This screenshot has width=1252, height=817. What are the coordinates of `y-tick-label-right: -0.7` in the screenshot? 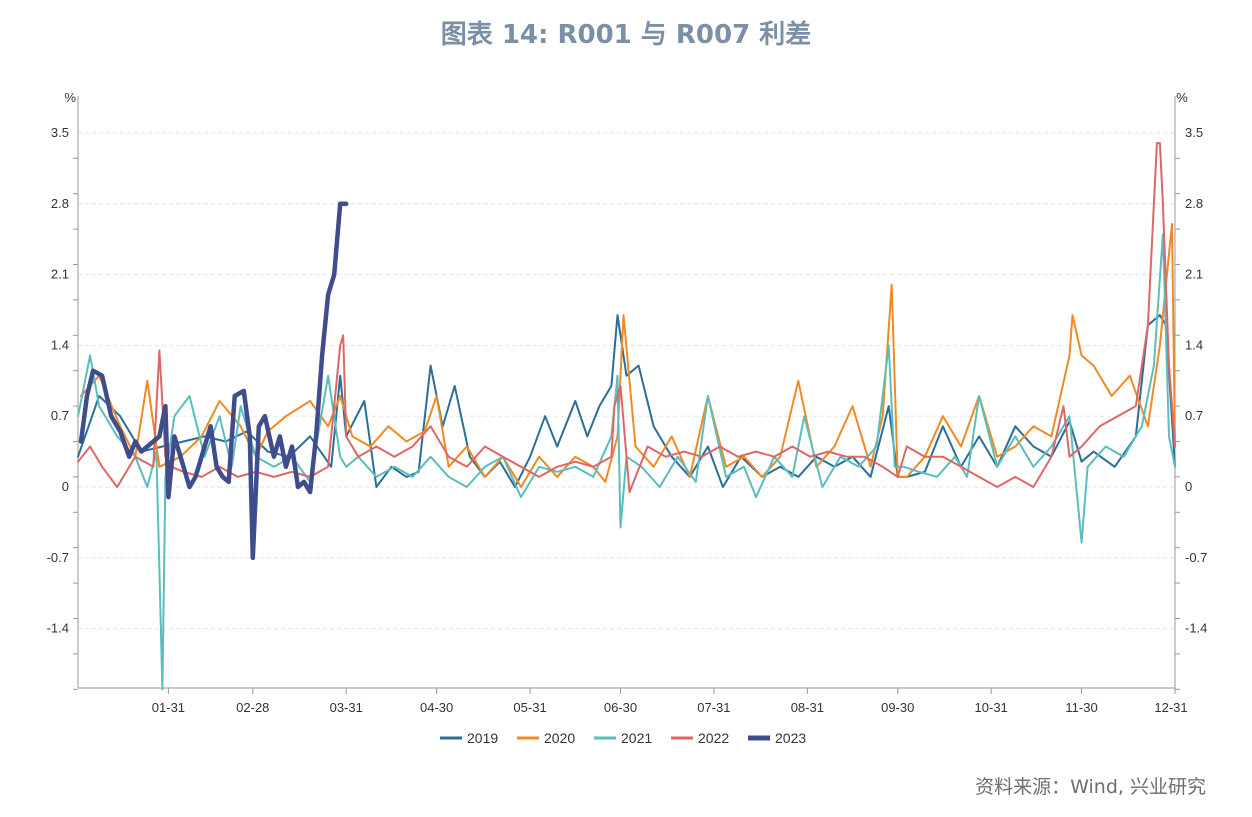 It's located at (1196, 557).